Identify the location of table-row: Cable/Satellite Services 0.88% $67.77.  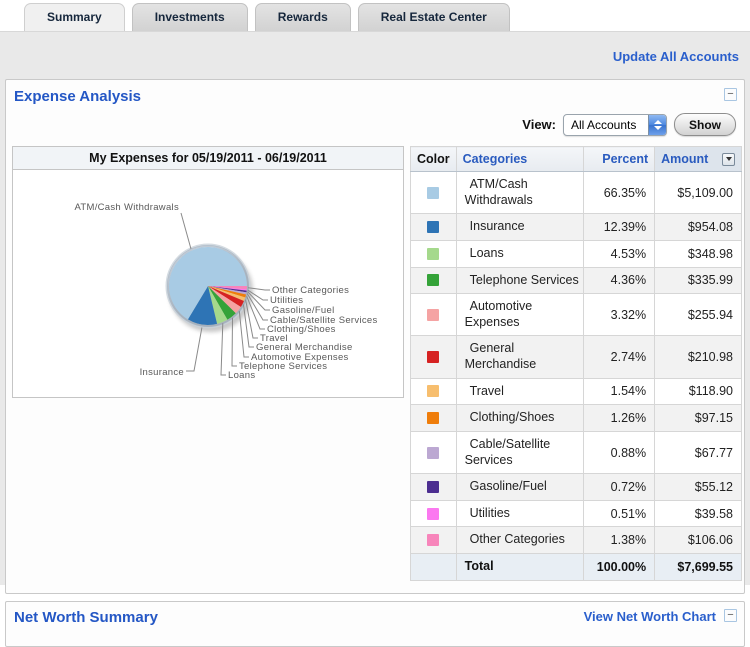
(576, 452).